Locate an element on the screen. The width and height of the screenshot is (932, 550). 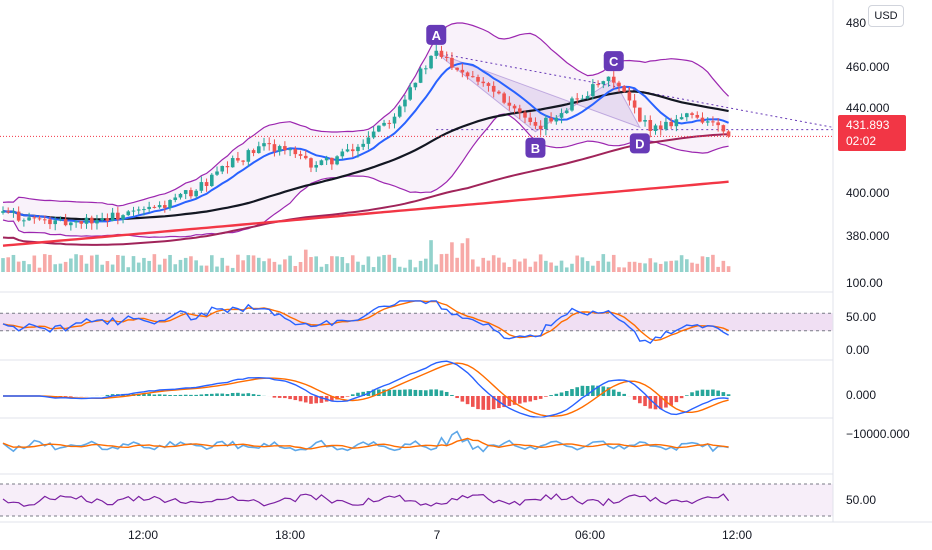
obv-line is located at coordinates (365, 441).